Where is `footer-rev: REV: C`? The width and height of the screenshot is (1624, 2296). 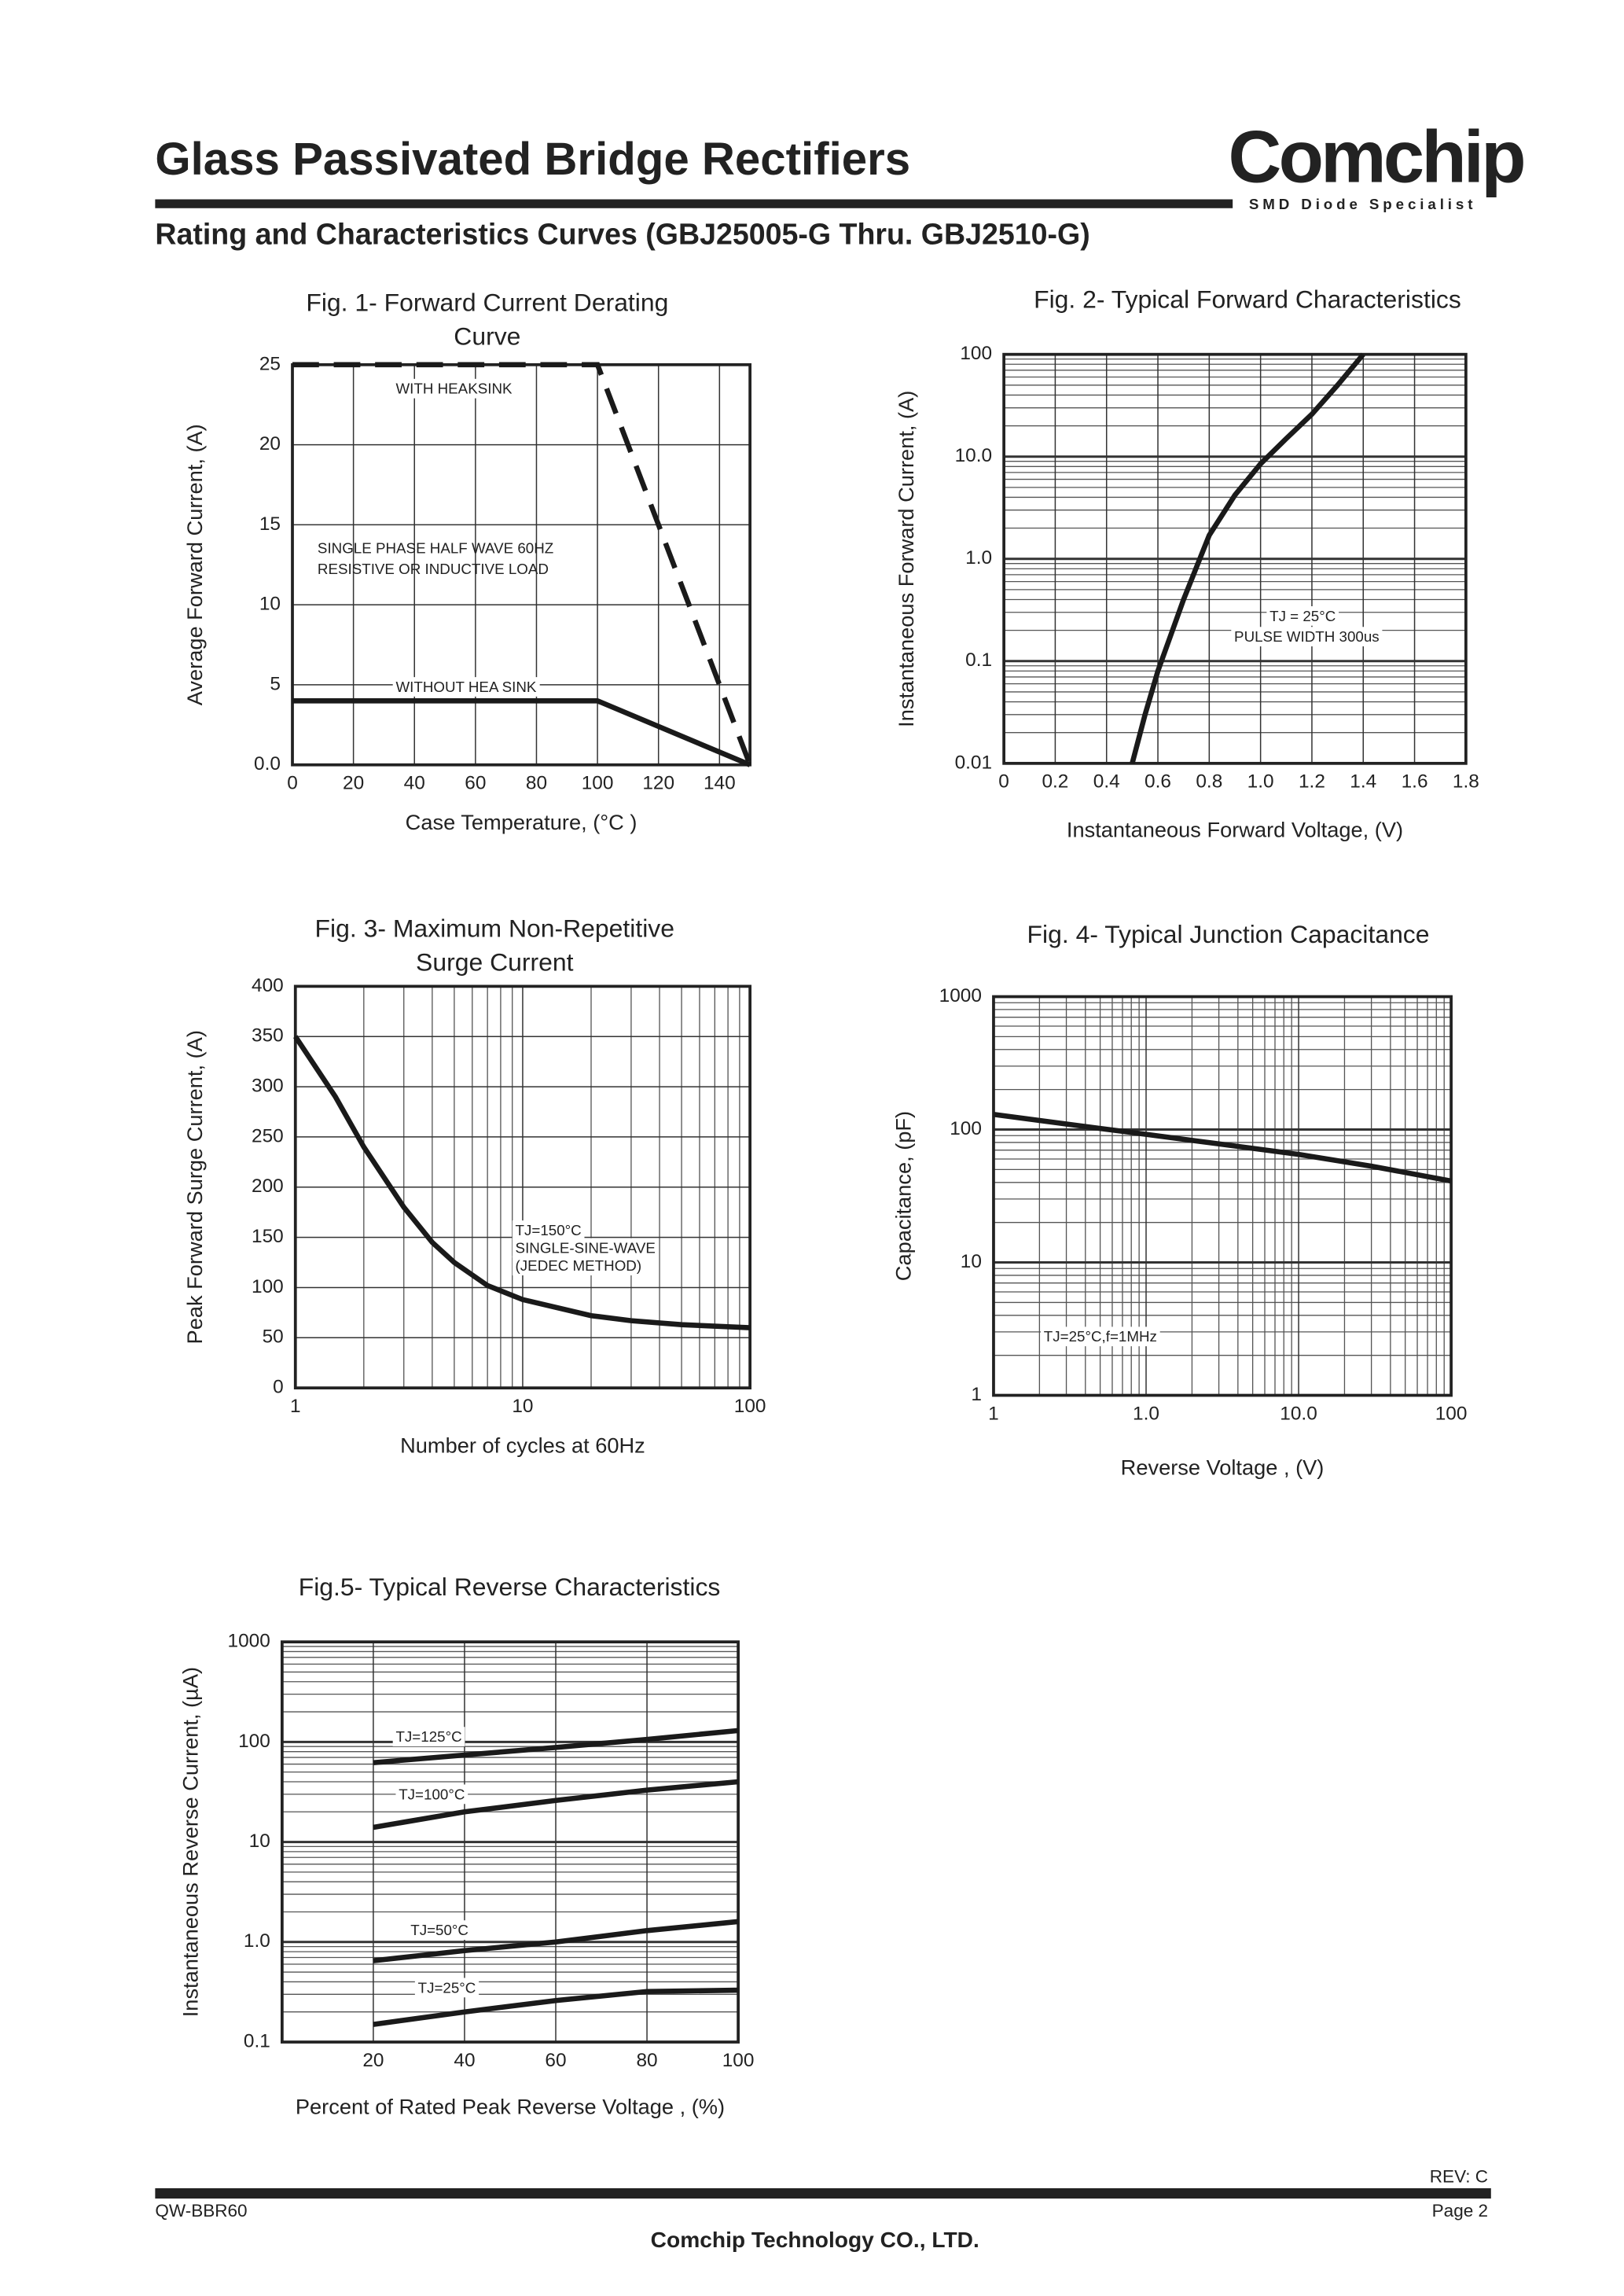 footer-rev: REV: C is located at coordinates (1459, 2177).